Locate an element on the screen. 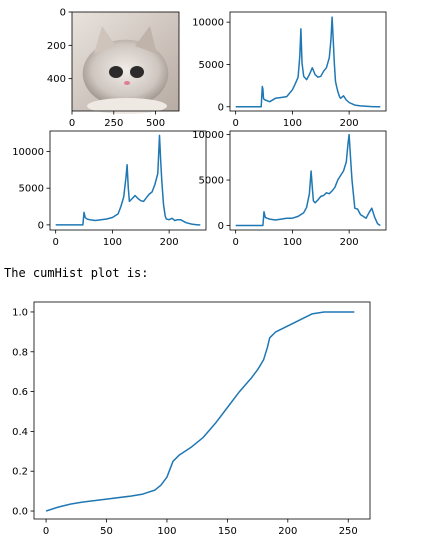 This screenshot has width=423, height=550. y-tick-label: 1.0 is located at coordinates (20, 312).